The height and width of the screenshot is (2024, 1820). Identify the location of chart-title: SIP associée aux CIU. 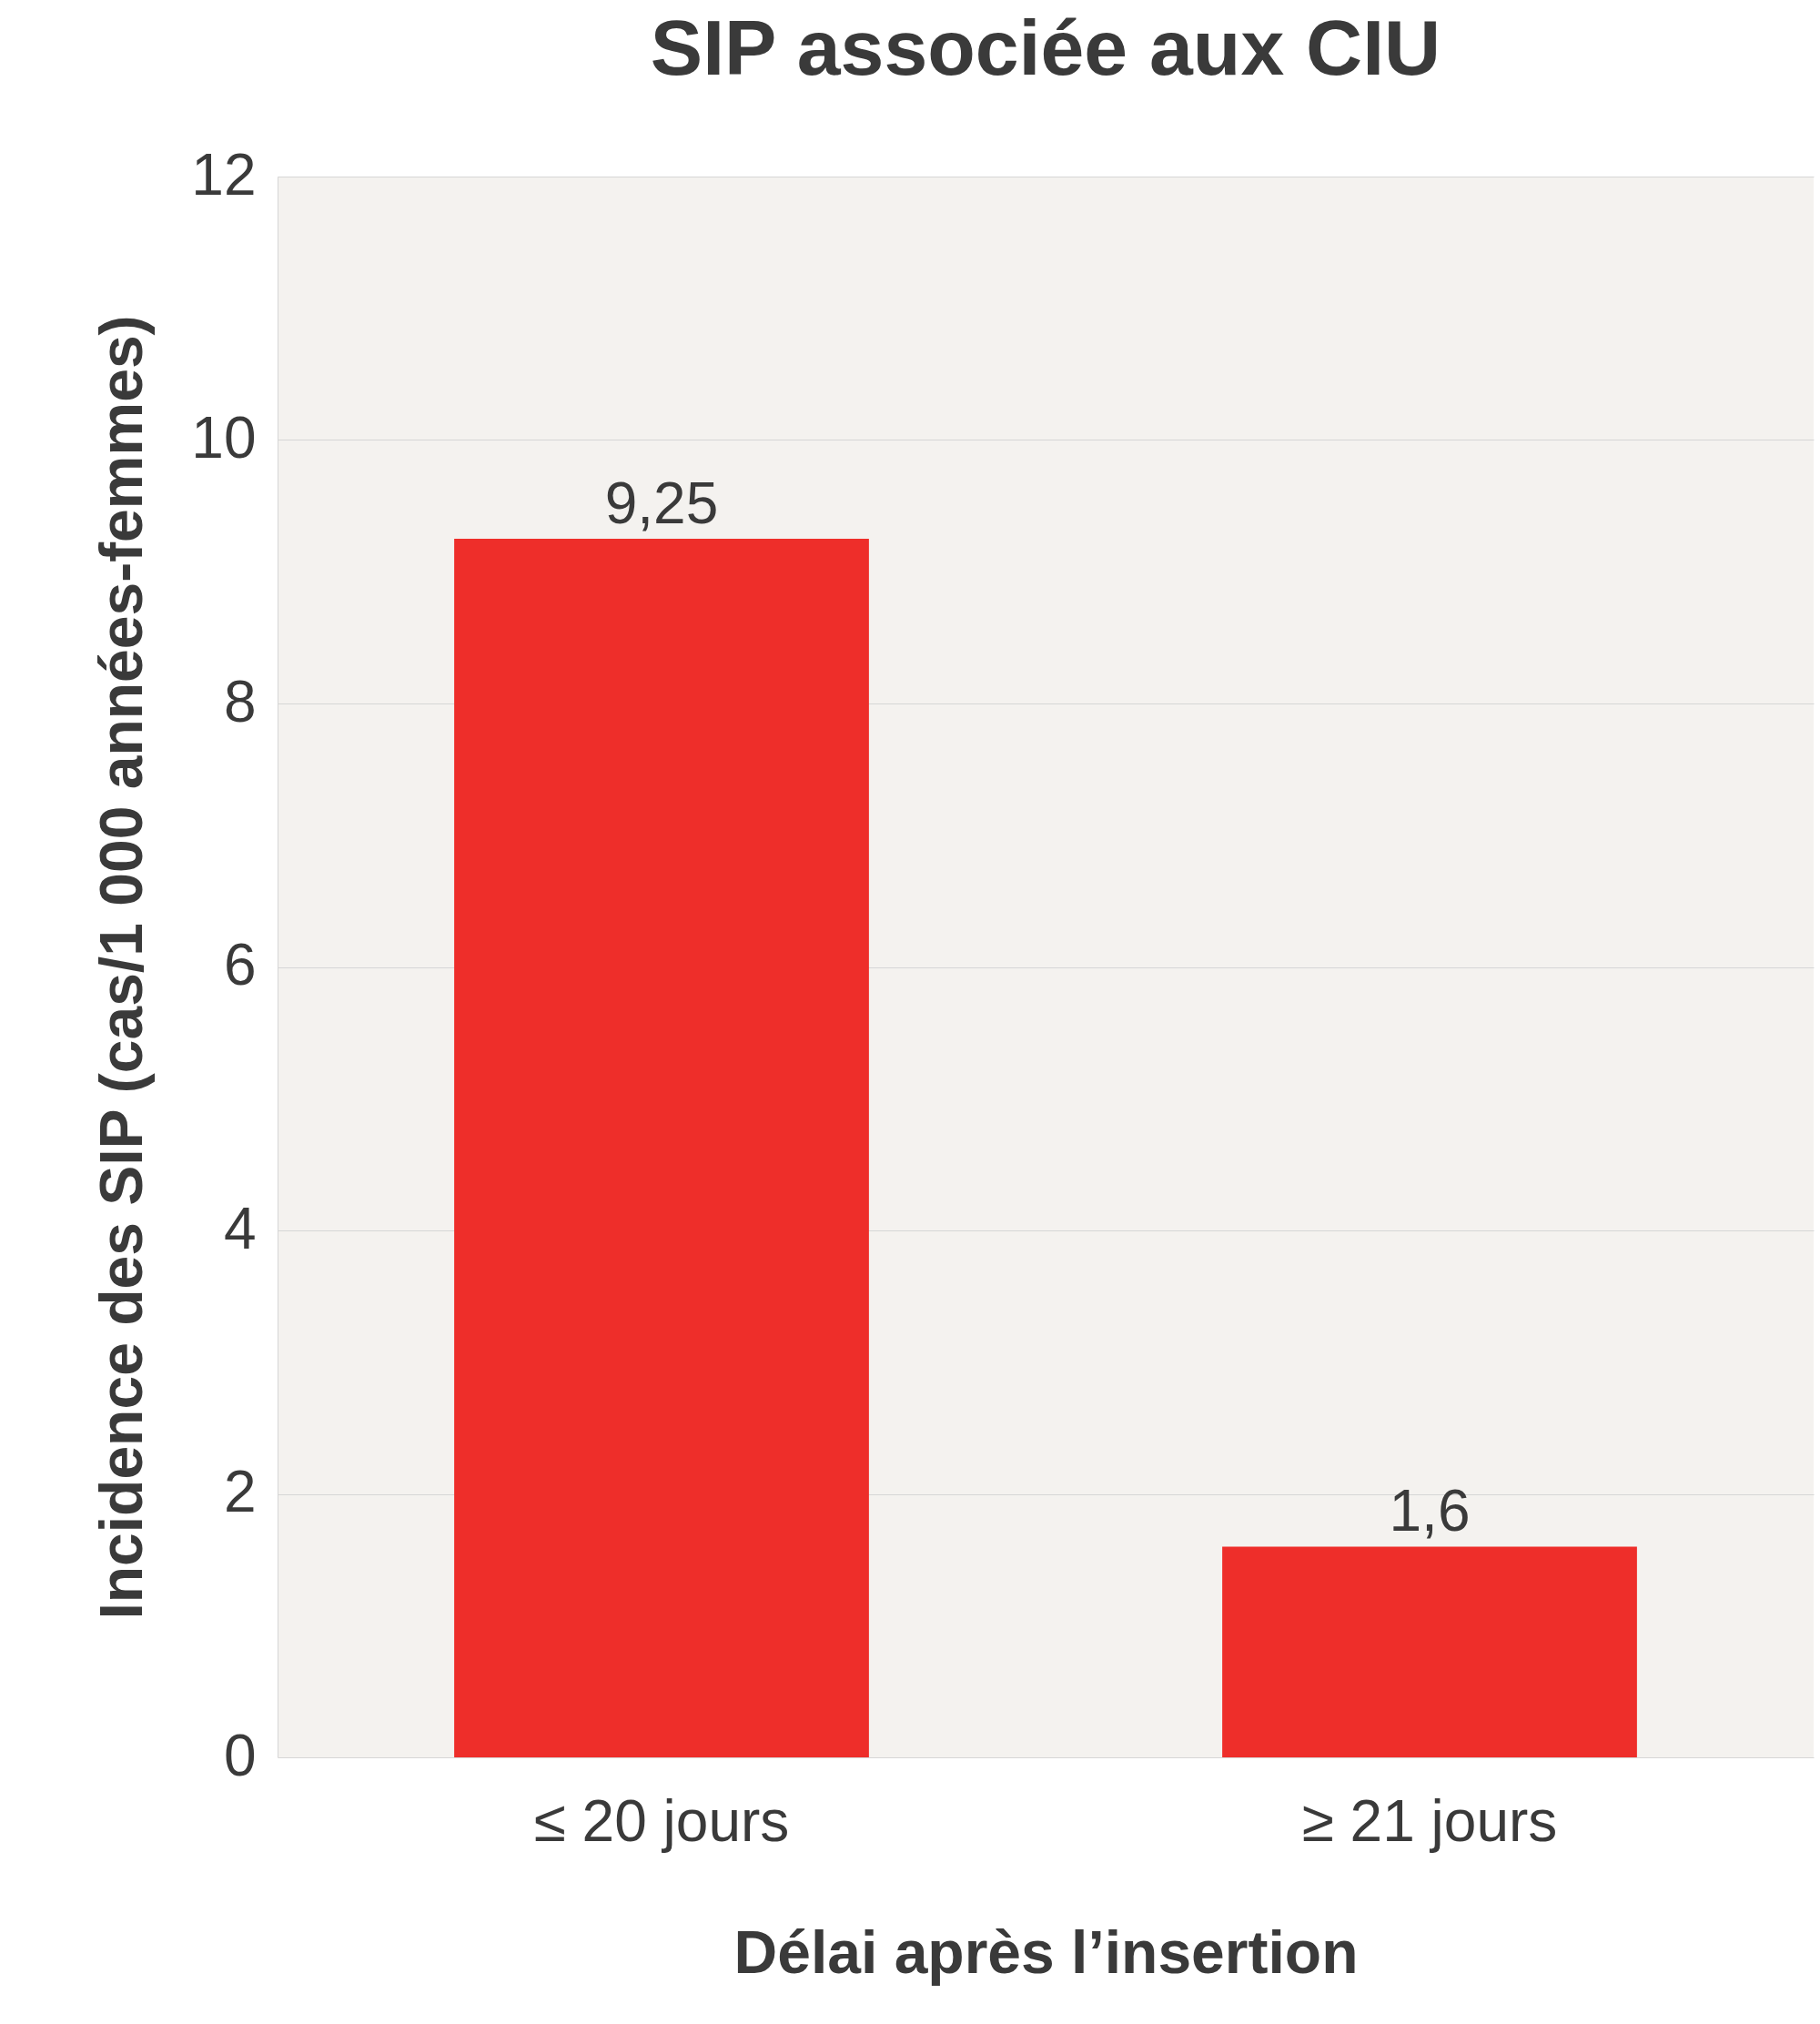
(1045, 48).